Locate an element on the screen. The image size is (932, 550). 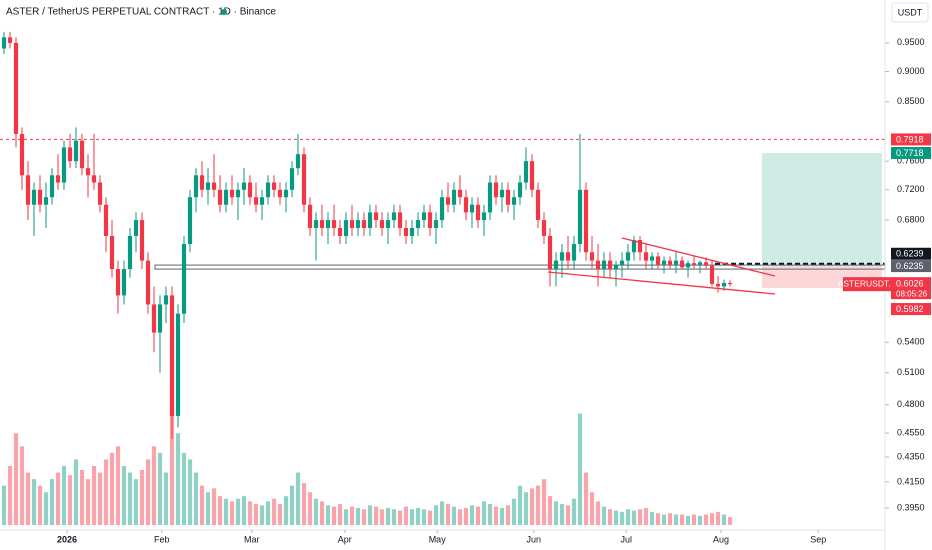
price-label: 0.5982 is located at coordinates (910, 309).